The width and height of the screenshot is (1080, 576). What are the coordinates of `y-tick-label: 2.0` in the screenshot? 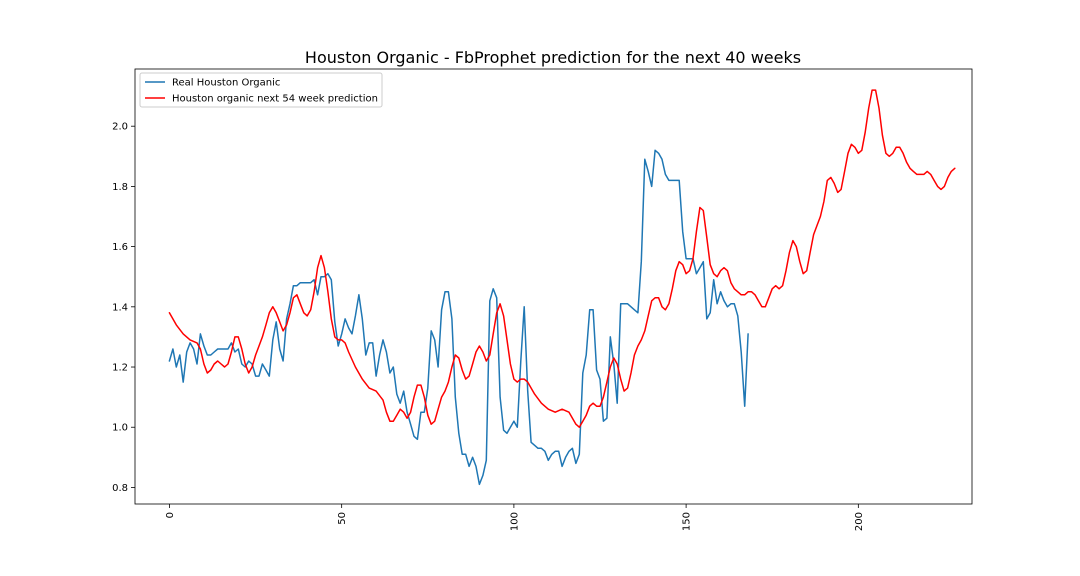 It's located at (120, 127).